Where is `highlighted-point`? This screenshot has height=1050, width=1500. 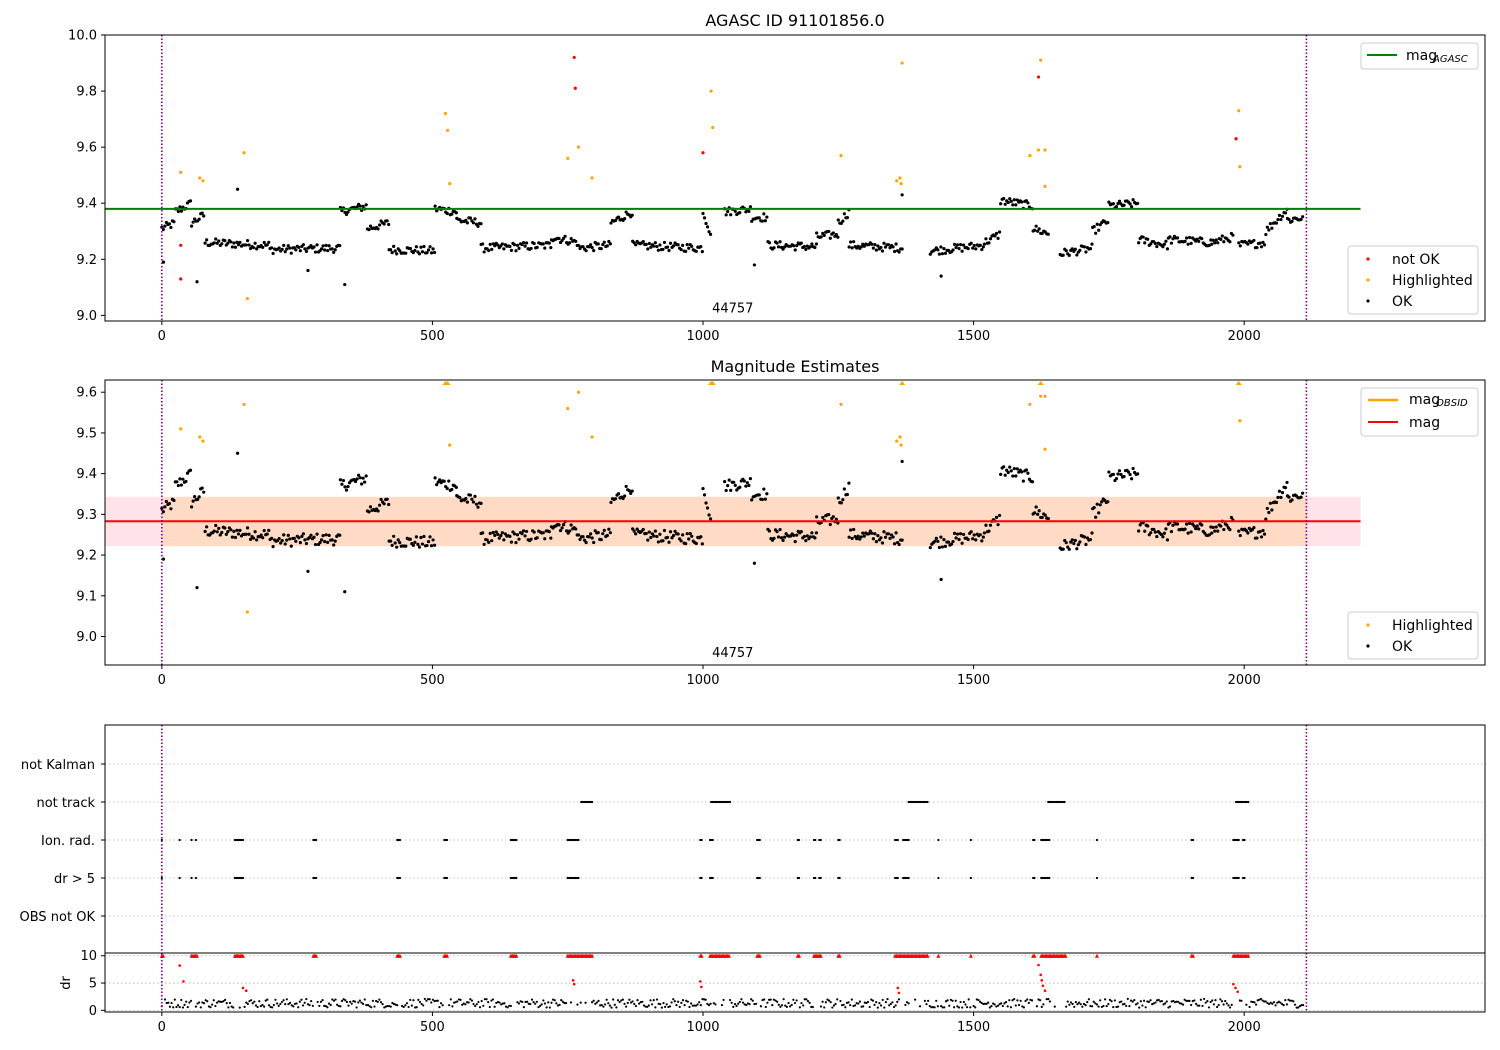 highlighted-point is located at coordinates (244, 153).